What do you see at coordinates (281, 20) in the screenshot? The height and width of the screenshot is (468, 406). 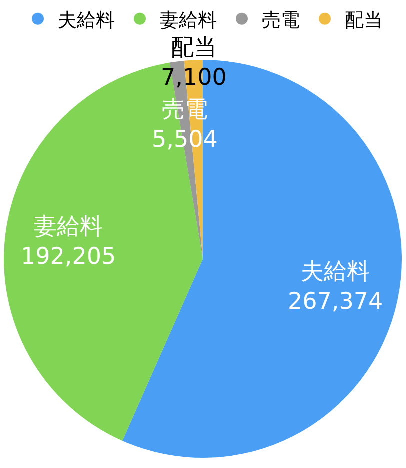 I see `legend-label: 売電` at bounding box center [281, 20].